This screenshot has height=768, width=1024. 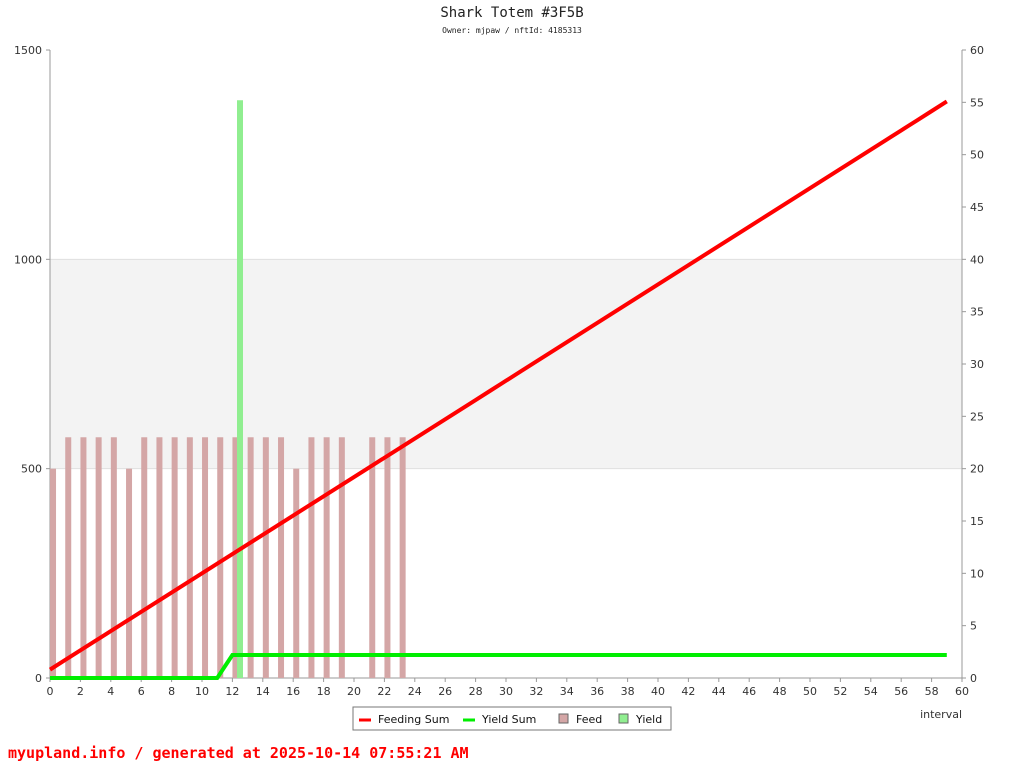 What do you see at coordinates (498, 666) in the screenshot?
I see `yield-sum-line` at bounding box center [498, 666].